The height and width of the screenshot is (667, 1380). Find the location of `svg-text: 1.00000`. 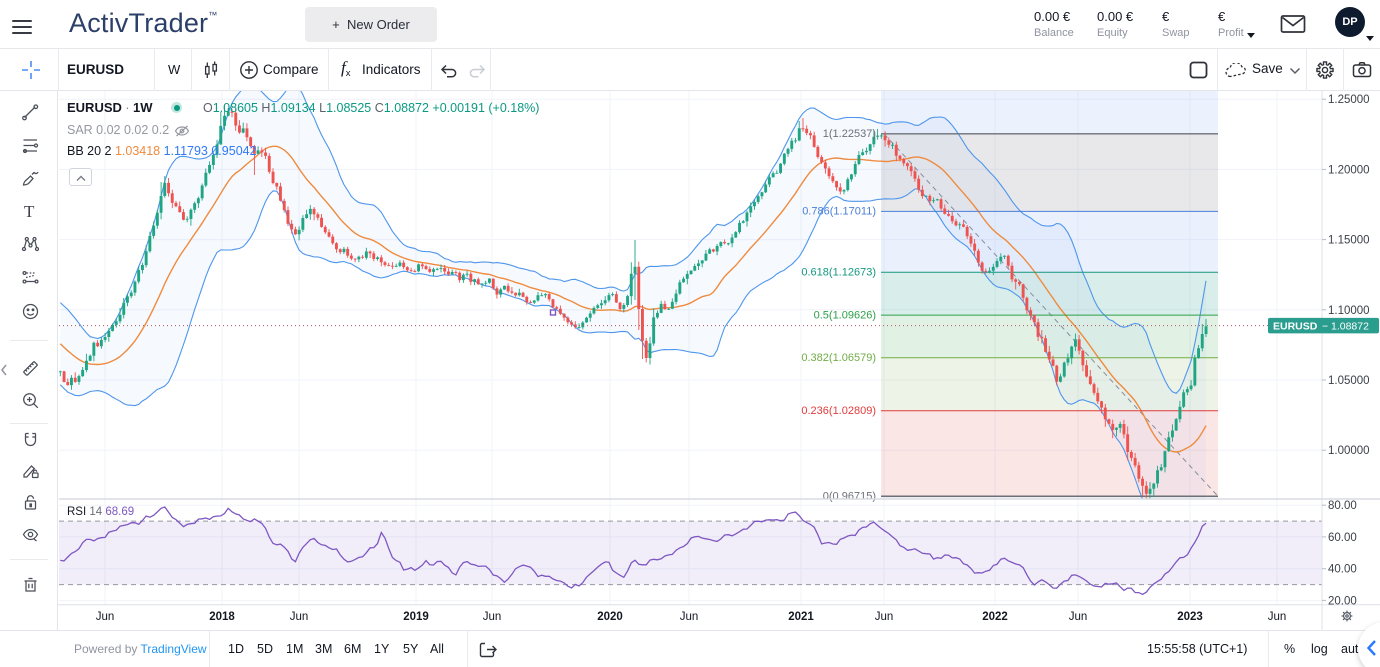

svg-text: 1.00000 is located at coordinates (1349, 451).